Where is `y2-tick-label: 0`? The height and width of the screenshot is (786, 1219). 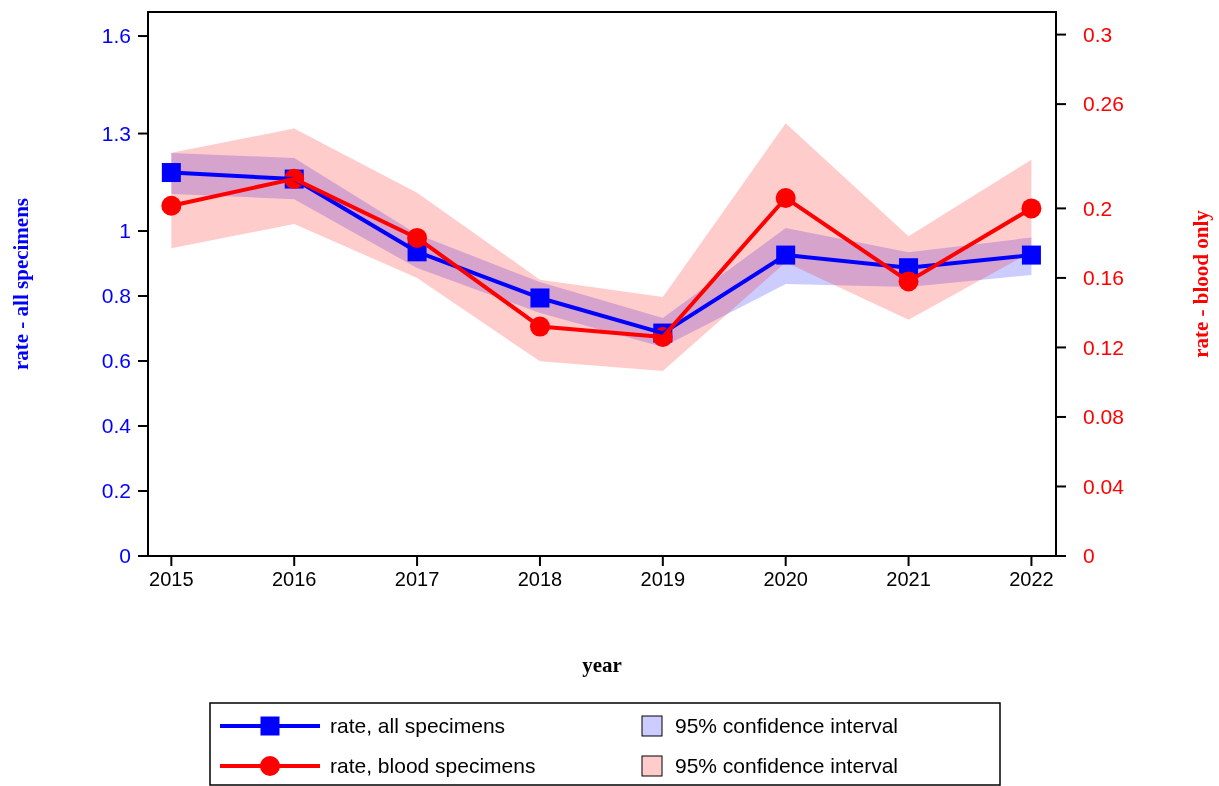
y2-tick-label: 0 is located at coordinates (1089, 556).